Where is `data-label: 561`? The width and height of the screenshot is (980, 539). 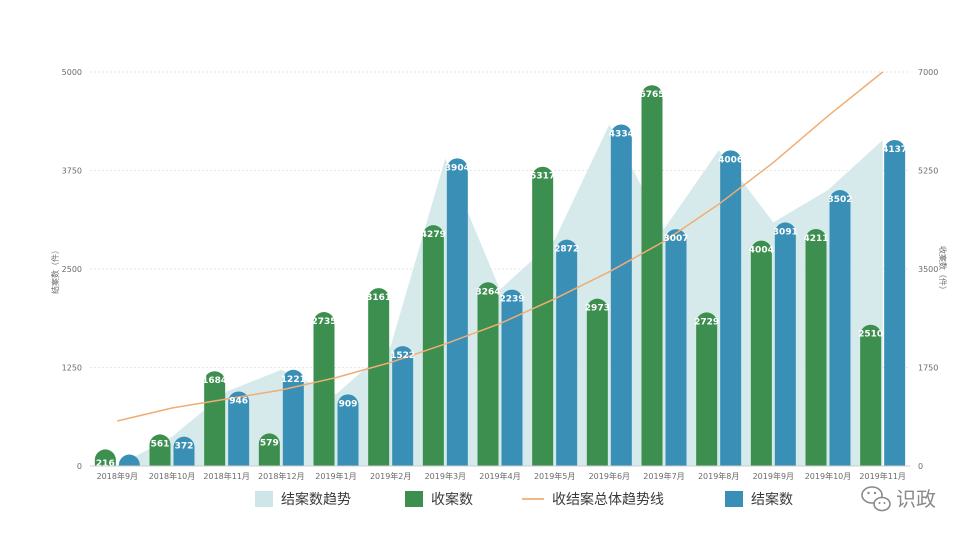 data-label: 561 is located at coordinates (160, 444).